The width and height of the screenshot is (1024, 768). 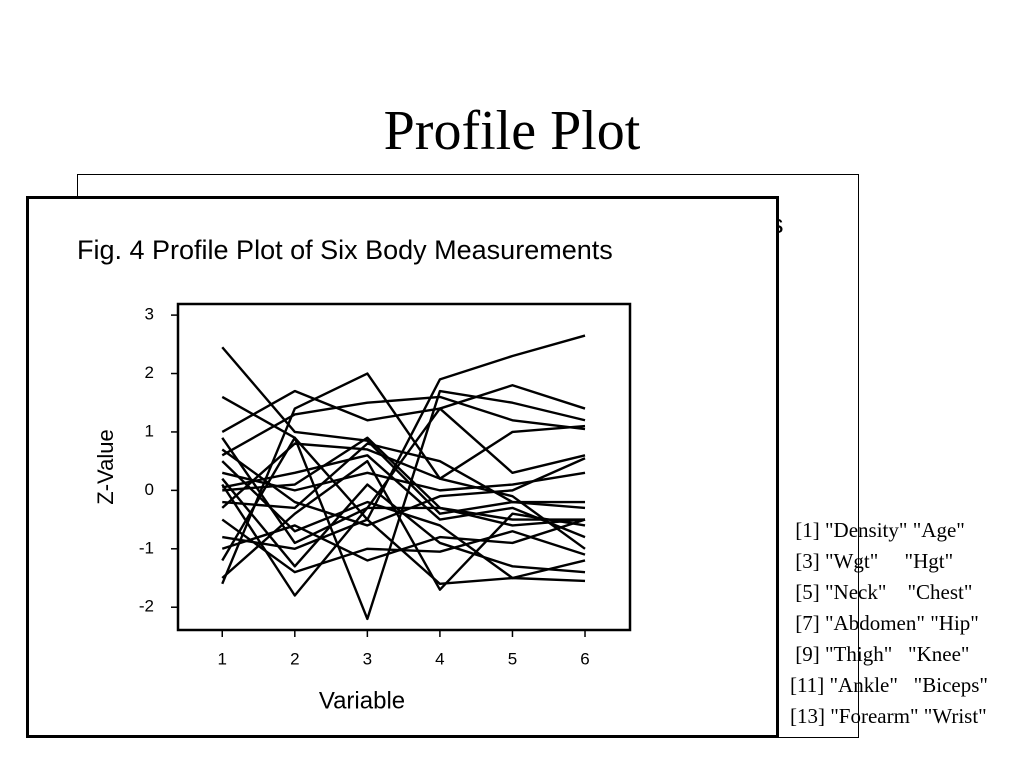 What do you see at coordinates (362, 700) in the screenshot?
I see `x-axis-label: Variable` at bounding box center [362, 700].